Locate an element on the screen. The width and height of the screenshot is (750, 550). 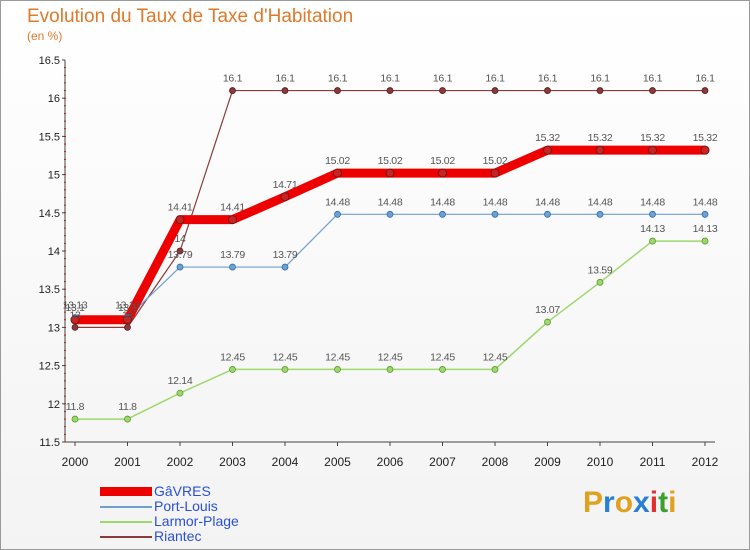
x-tick-label: 2006 is located at coordinates (390, 462).